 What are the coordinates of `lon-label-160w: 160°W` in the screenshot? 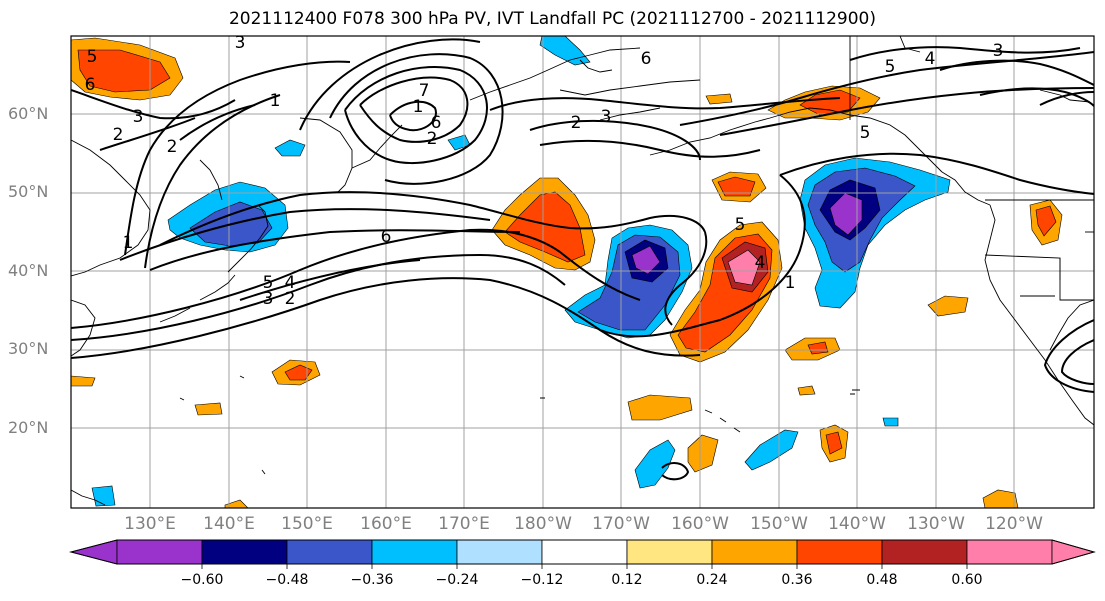 It's located at (700, 524).